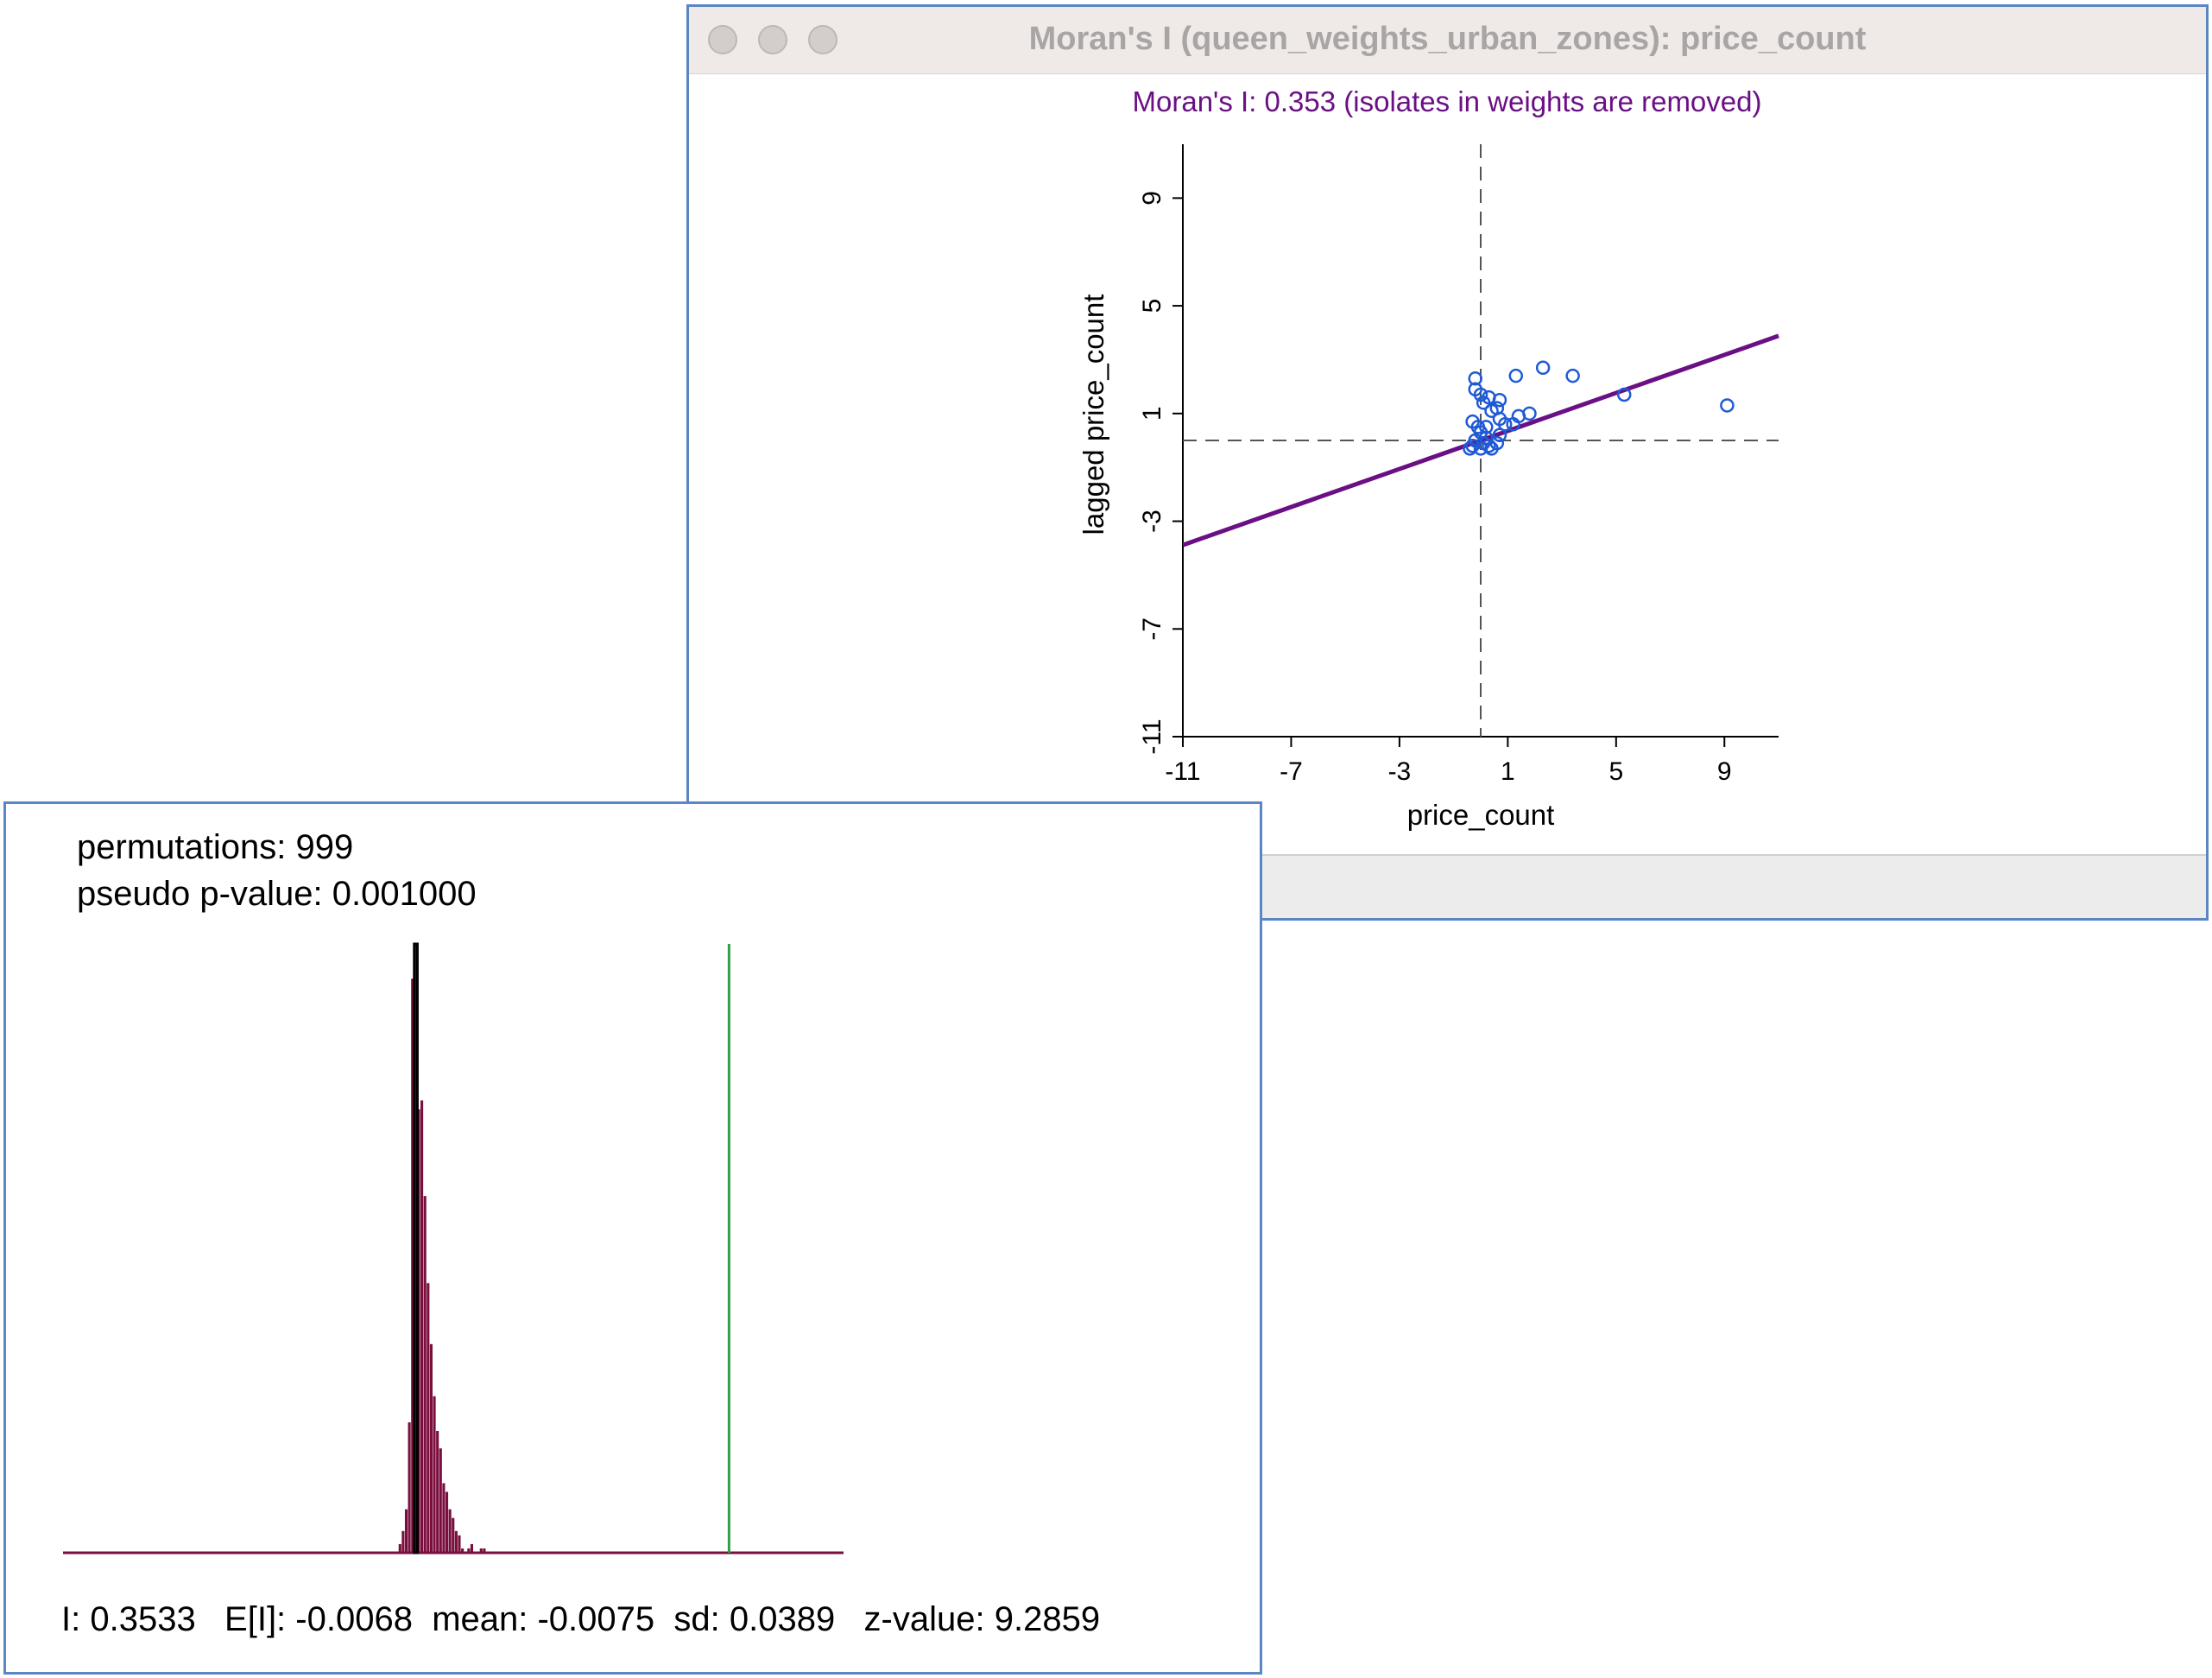 The height and width of the screenshot is (1678, 2212). Describe the element at coordinates (1724, 771) in the screenshot. I see `x-tick-label: 9` at that location.